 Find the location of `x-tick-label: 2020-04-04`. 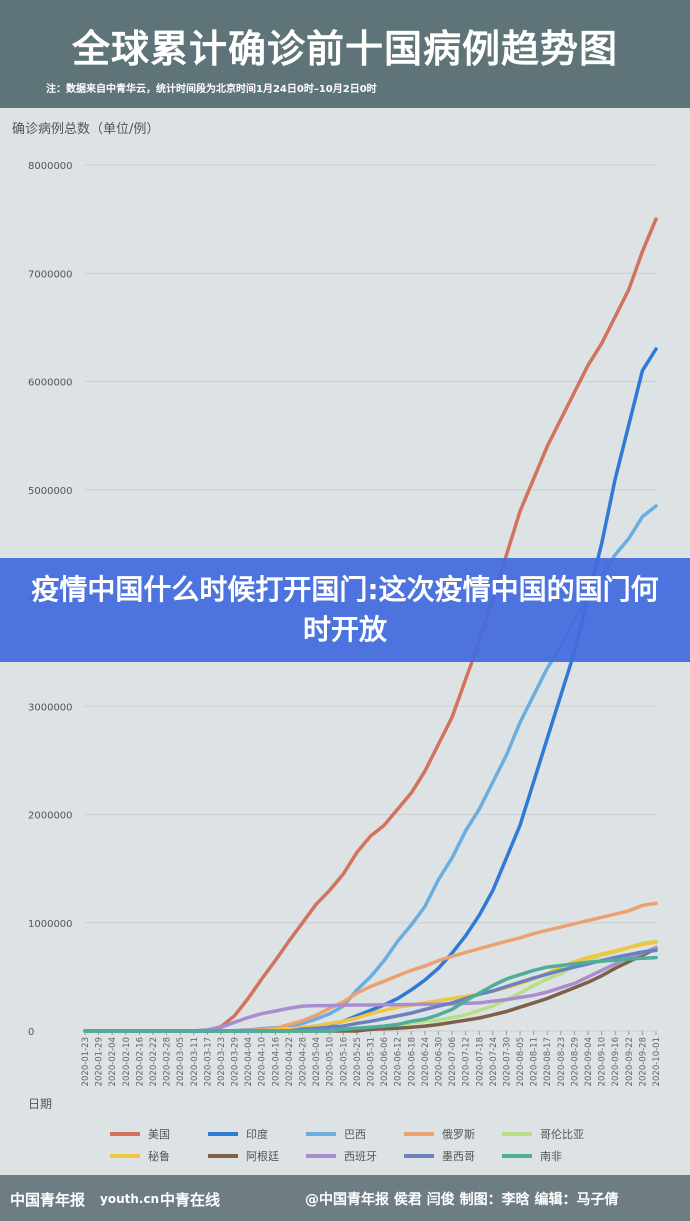

x-tick-label: 2020-04-04 is located at coordinates (249, 1061).